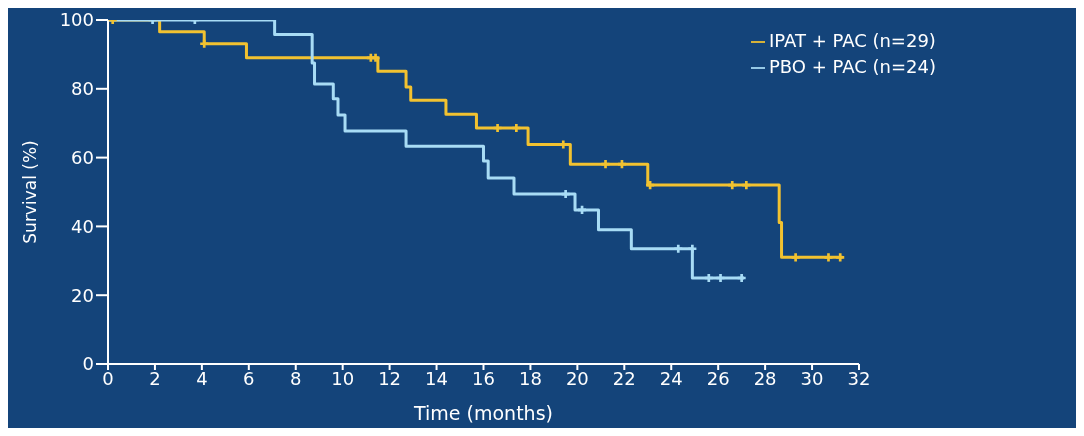 This screenshot has height=436, width=1084. I want to click on x-tick-label: 16, so click(483, 378).